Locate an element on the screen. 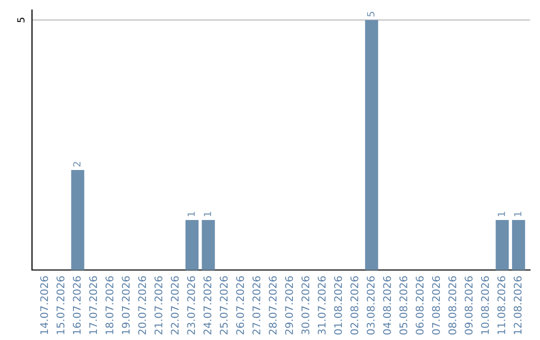  x-tick-label: 17.07.2026 is located at coordinates (93, 305).